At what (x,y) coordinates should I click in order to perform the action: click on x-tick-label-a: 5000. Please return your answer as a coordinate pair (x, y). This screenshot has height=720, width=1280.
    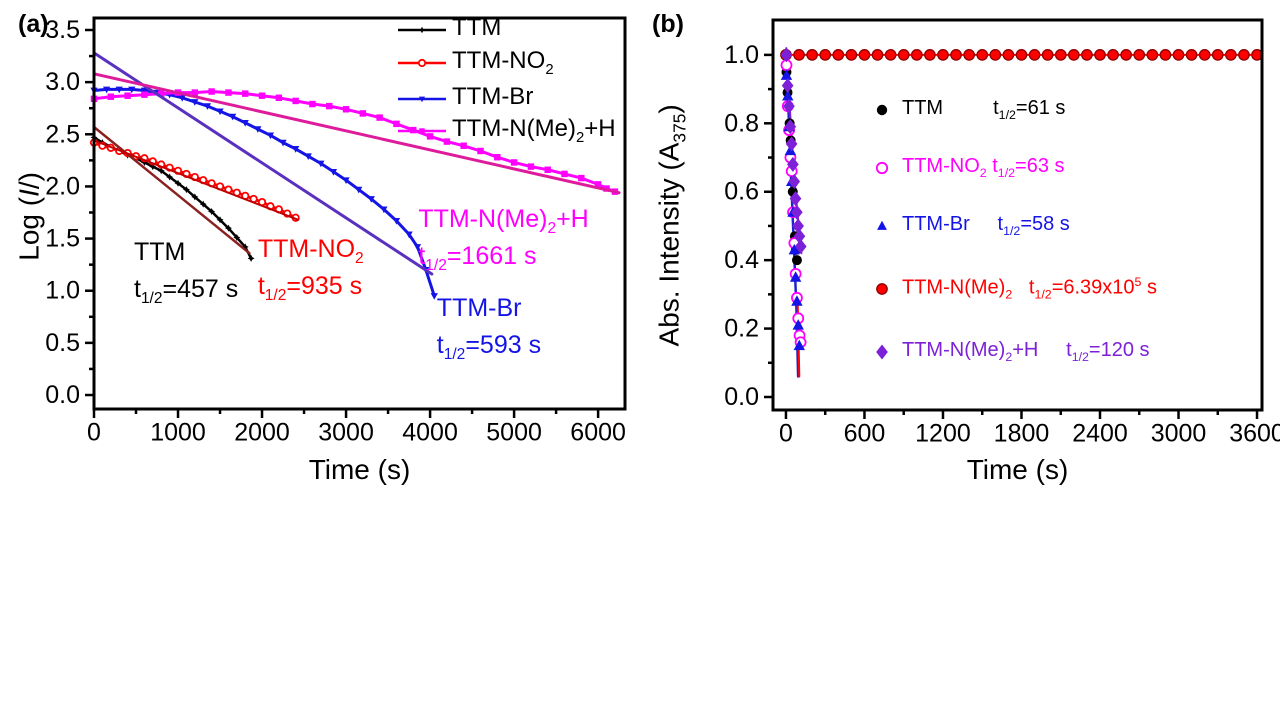
    Looking at the image, I should click on (514, 433).